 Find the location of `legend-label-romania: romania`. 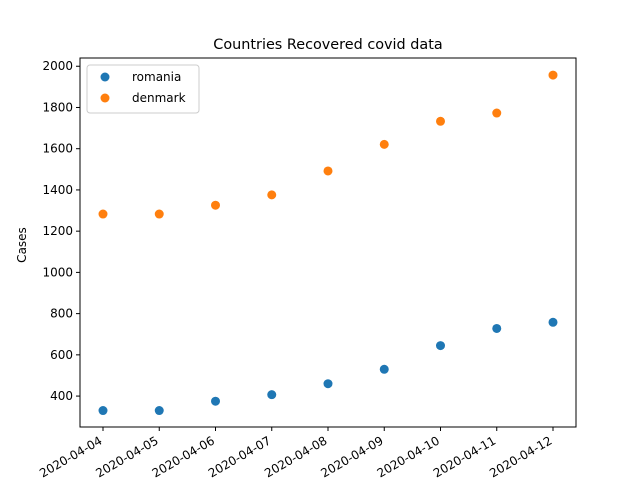

legend-label-romania: romania is located at coordinates (156, 77).